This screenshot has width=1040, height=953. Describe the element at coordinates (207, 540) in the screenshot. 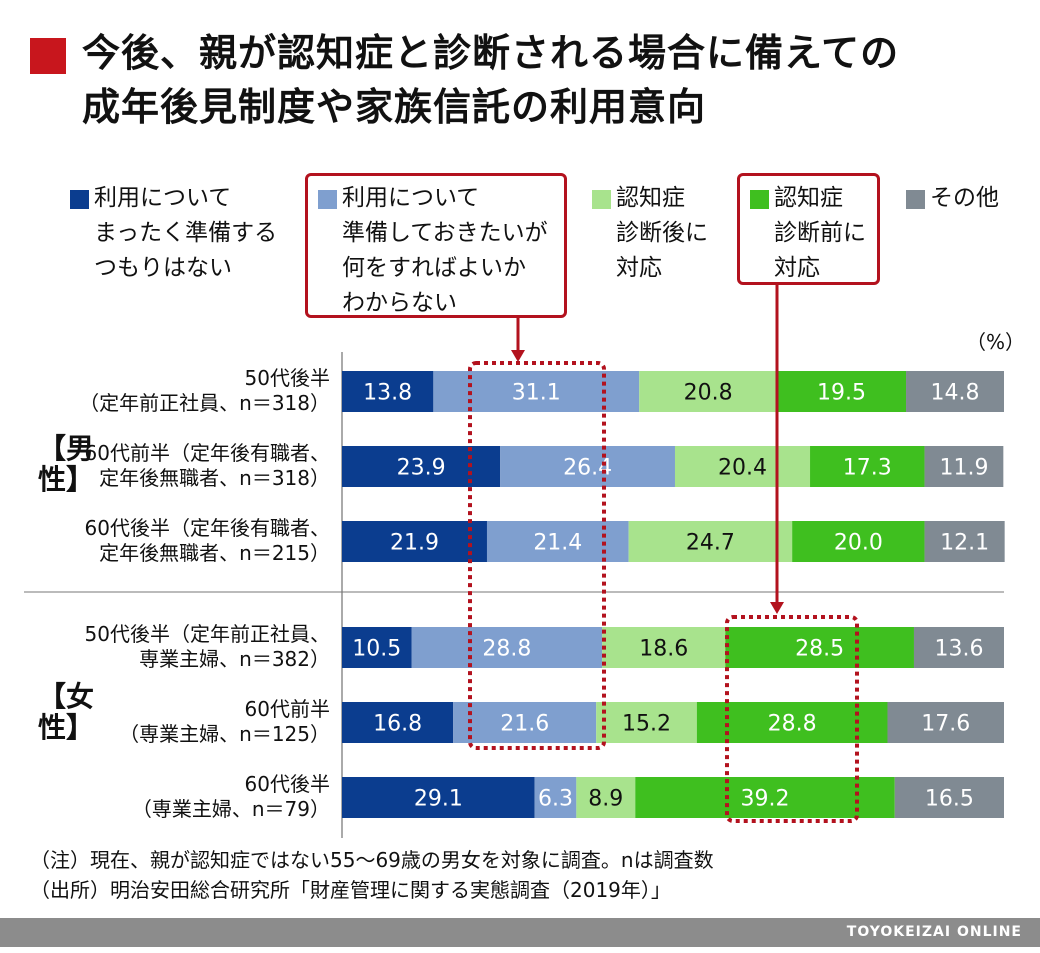

I see `row-label: 60代後半（定年後有職者、 定年後無職者、n＝215）` at that location.